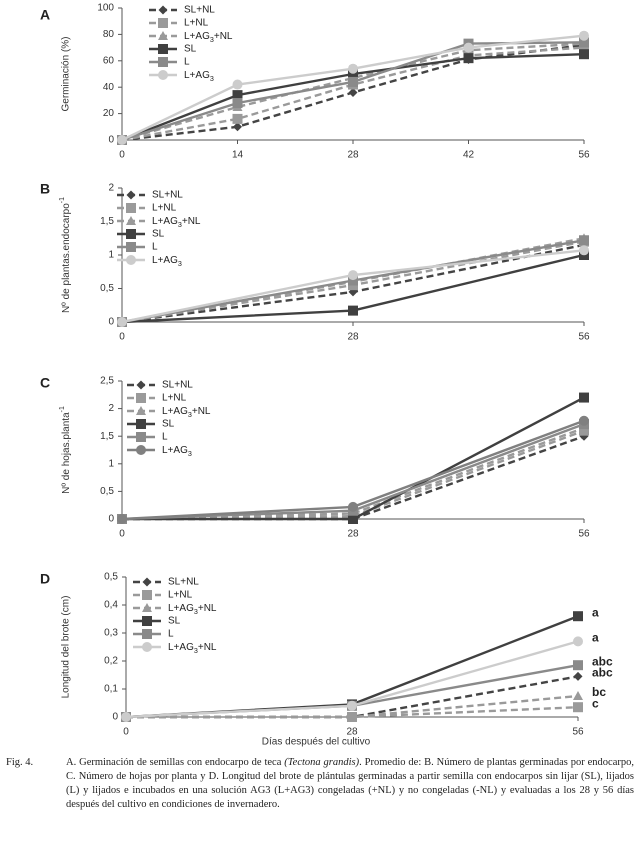  What do you see at coordinates (45, 189) in the screenshot?
I see `panel-letter: B` at bounding box center [45, 189].